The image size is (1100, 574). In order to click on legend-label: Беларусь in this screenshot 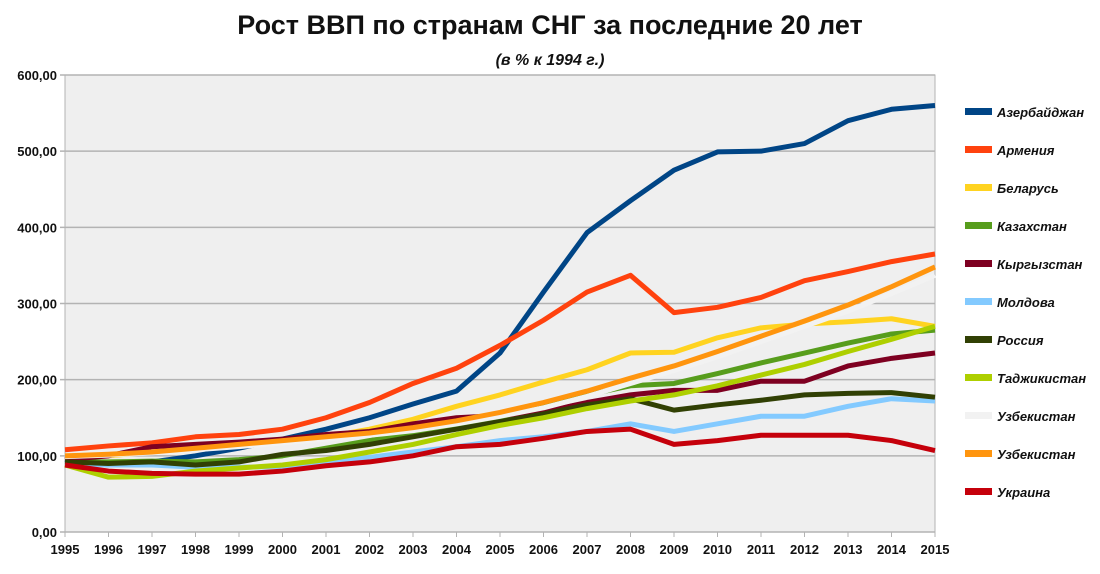, I will do `click(1028, 188)`.